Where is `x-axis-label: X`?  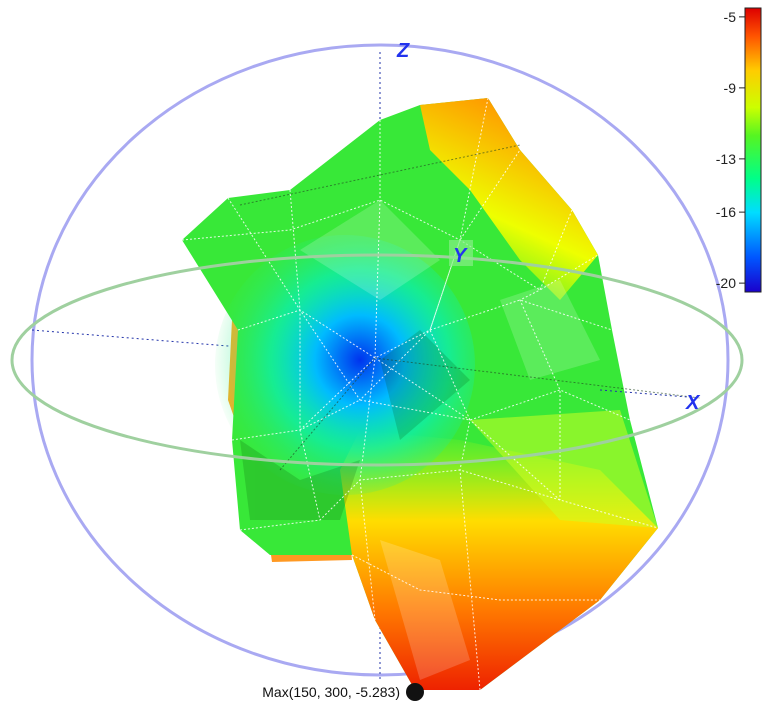 x-axis-label: X is located at coordinates (693, 403).